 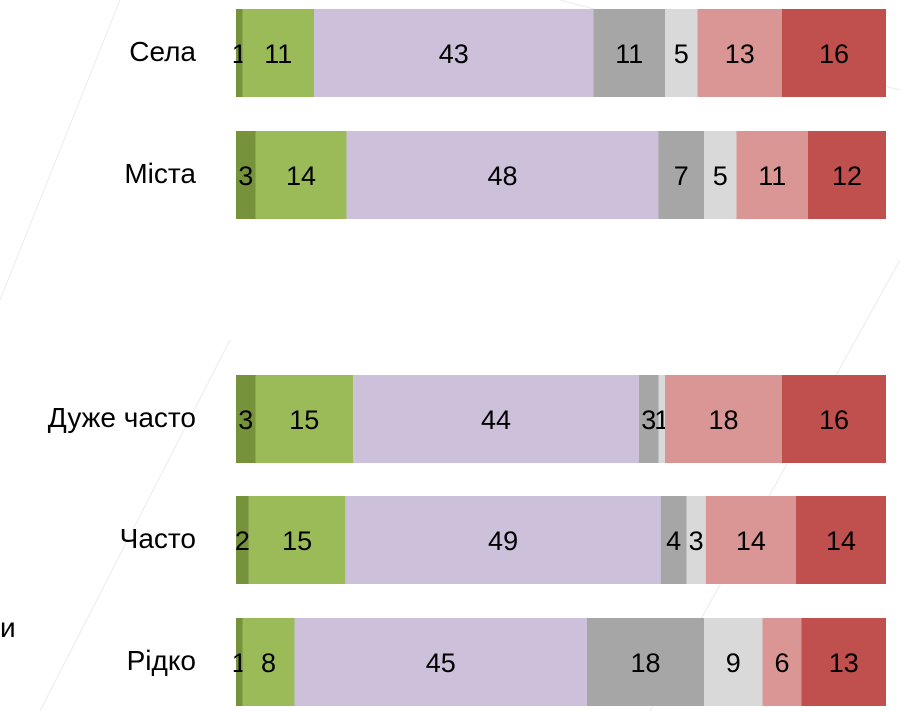 What do you see at coordinates (8, 628) in the screenshot?
I see `cropped-edge-text: и` at bounding box center [8, 628].